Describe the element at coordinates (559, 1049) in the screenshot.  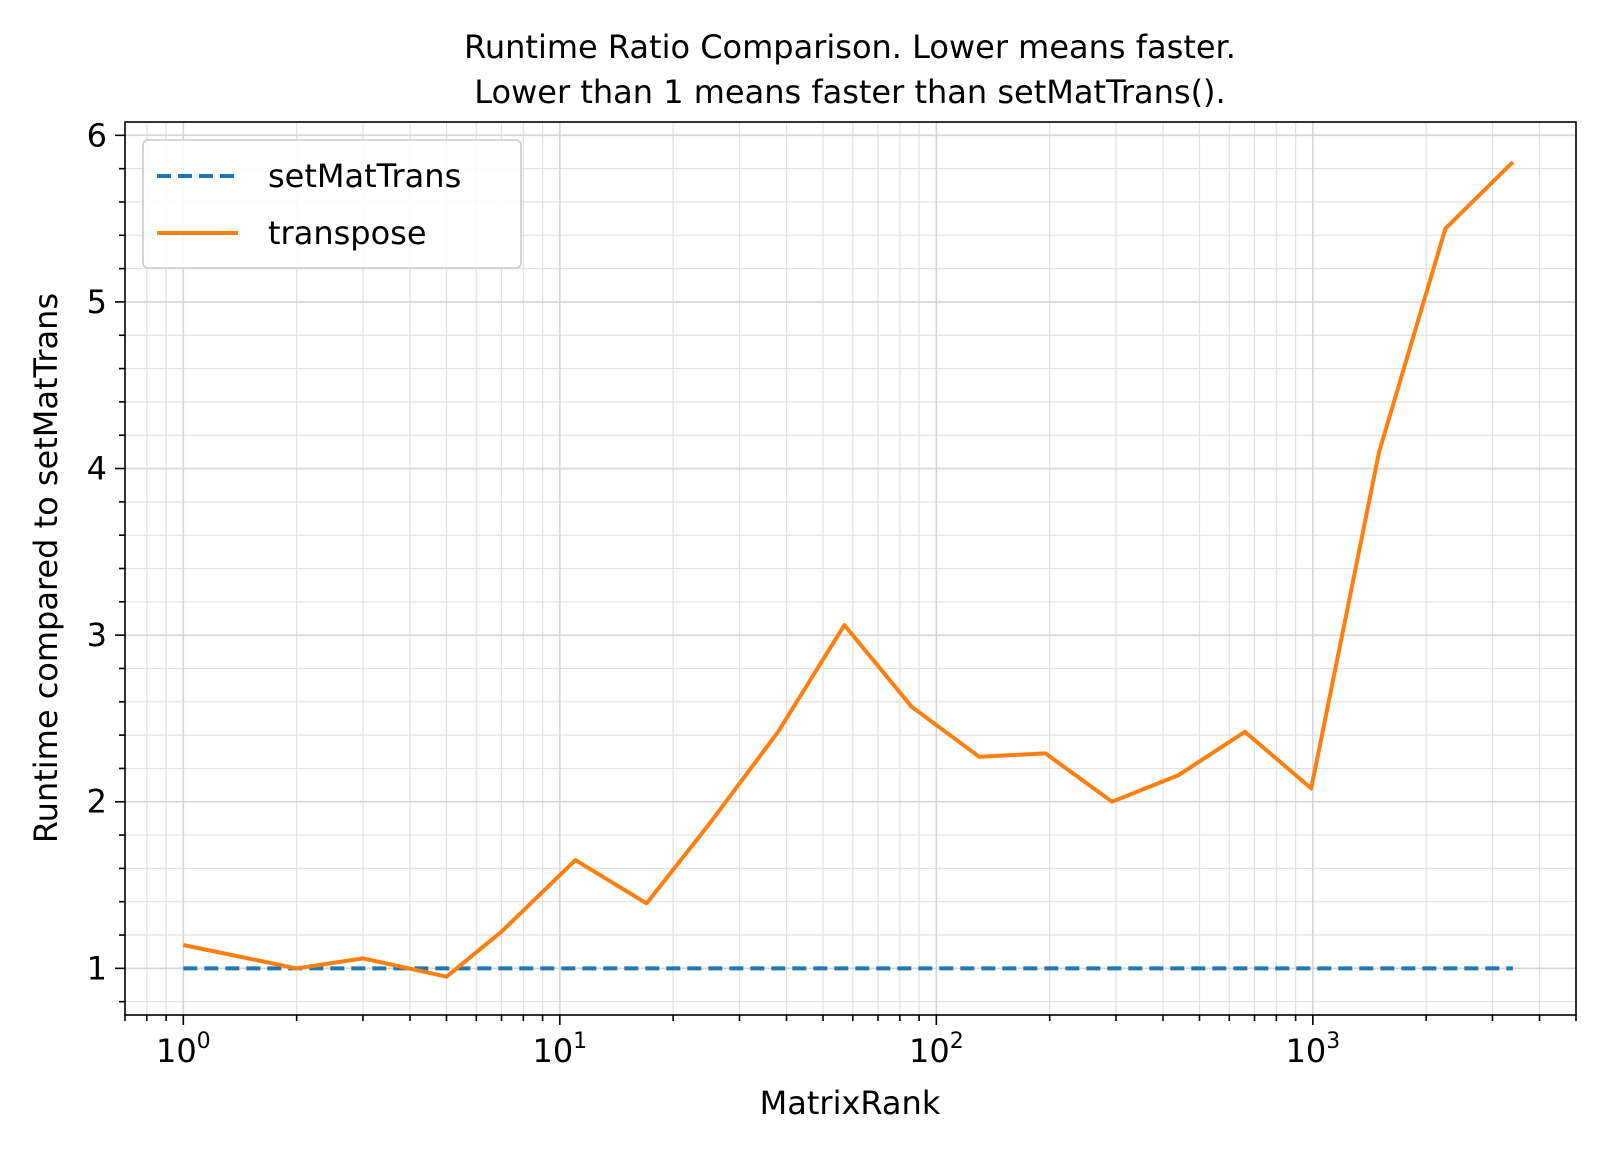
I see `x-tick-label: 10¹` at that location.